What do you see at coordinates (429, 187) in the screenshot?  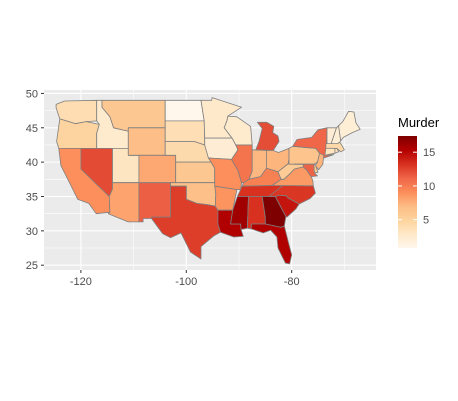 I see `legend-tick-label: 10` at bounding box center [429, 187].